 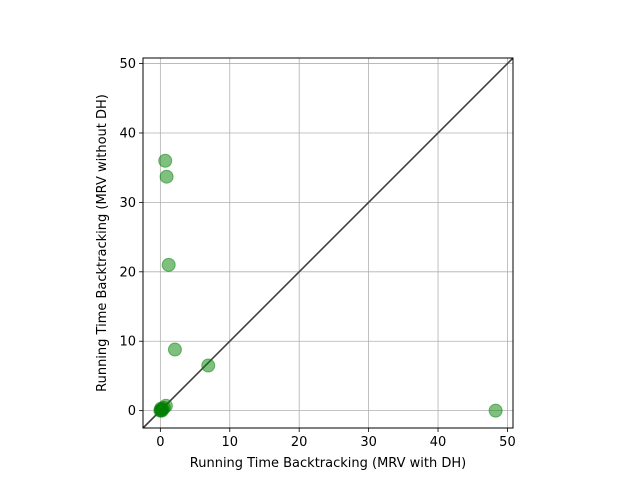 What do you see at coordinates (127, 342) in the screenshot?
I see `y-tick-label-1: 10` at bounding box center [127, 342].